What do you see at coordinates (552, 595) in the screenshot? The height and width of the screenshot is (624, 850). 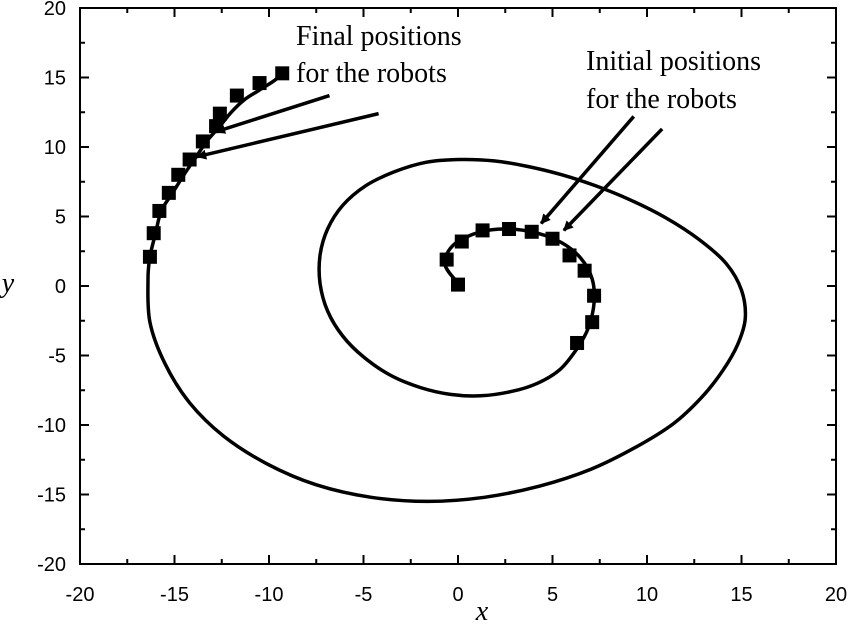 I see `x-tick-label: 5` at bounding box center [552, 595].